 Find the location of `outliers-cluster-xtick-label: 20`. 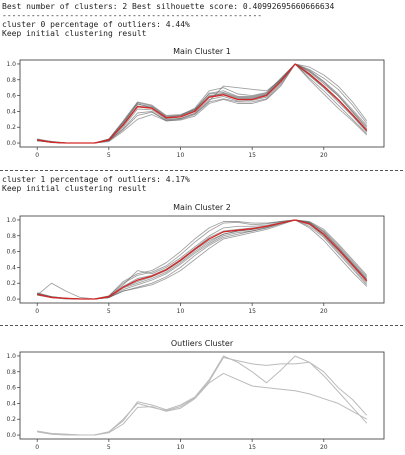

outliers-cluster-xtick-label: 20 is located at coordinates (324, 447).